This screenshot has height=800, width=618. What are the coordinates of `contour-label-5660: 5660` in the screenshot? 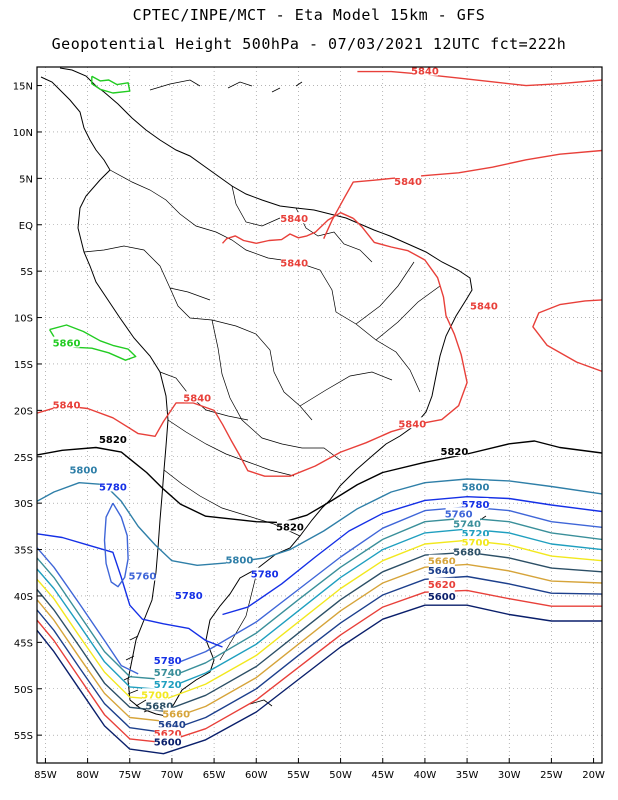 It's located at (442, 562).